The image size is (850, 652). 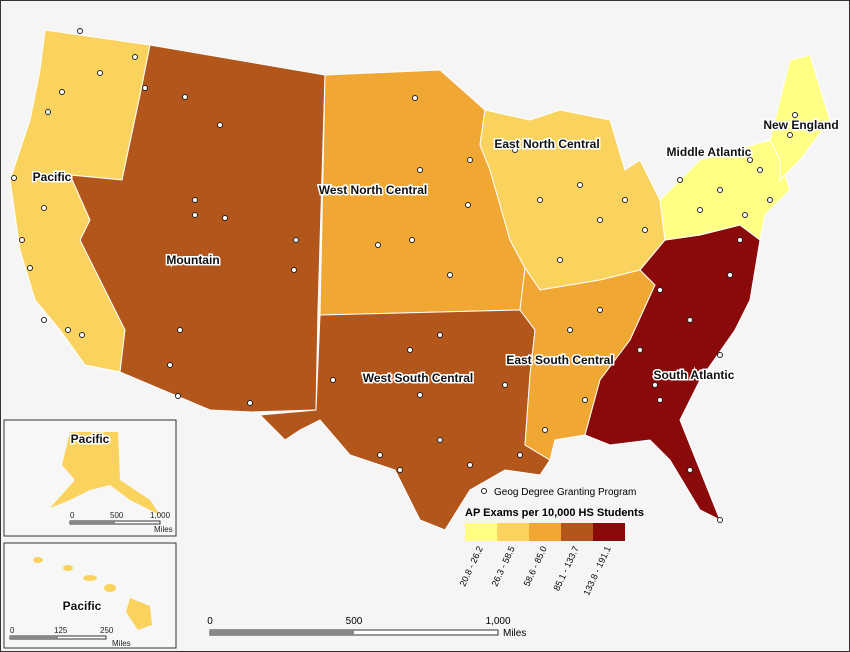 I want to click on region-hawaii, so click(x=92, y=593).